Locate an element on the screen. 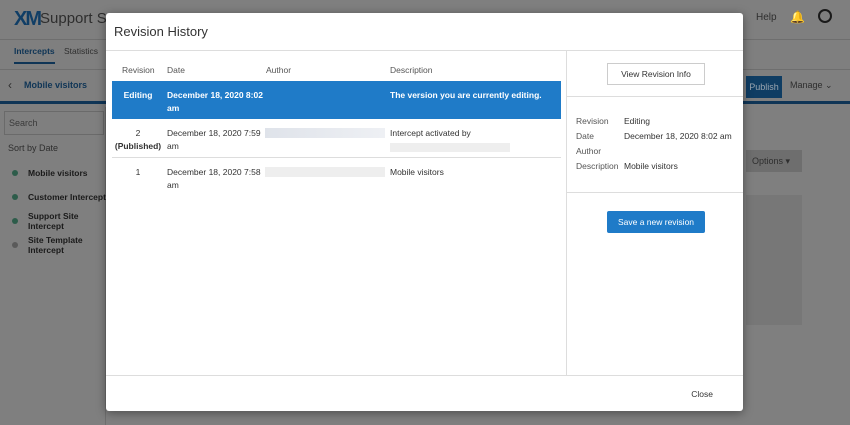 The image size is (850, 425). options-button: Options ▾ is located at coordinates (774, 161).